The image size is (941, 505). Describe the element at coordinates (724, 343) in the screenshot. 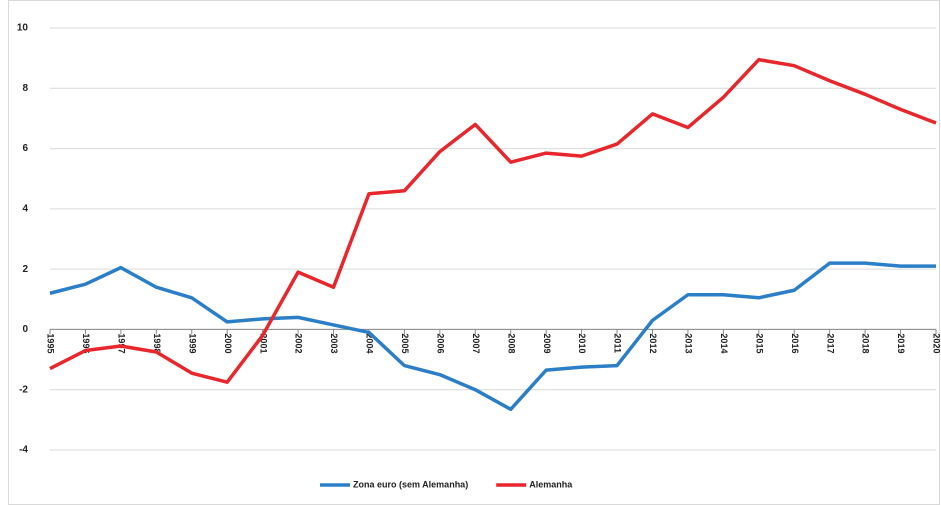

I see `x-tick-label: 2014` at that location.